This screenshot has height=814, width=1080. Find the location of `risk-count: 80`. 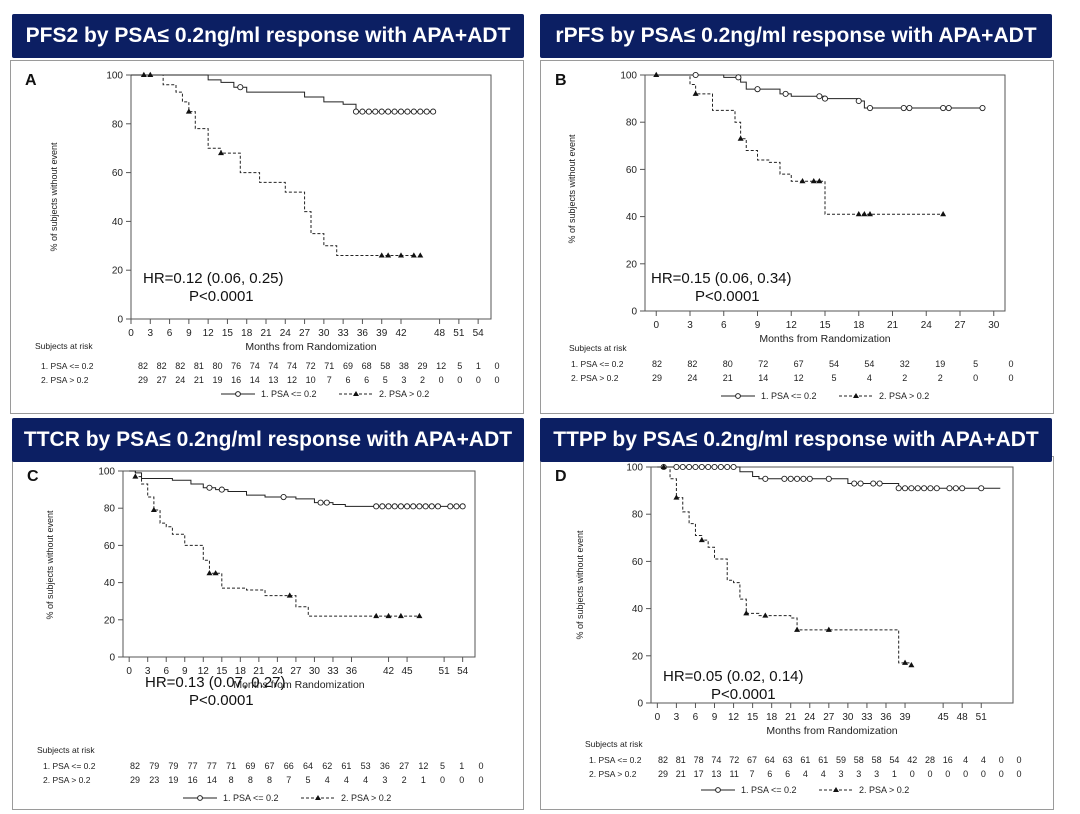

risk-count: 80 is located at coordinates (728, 364).